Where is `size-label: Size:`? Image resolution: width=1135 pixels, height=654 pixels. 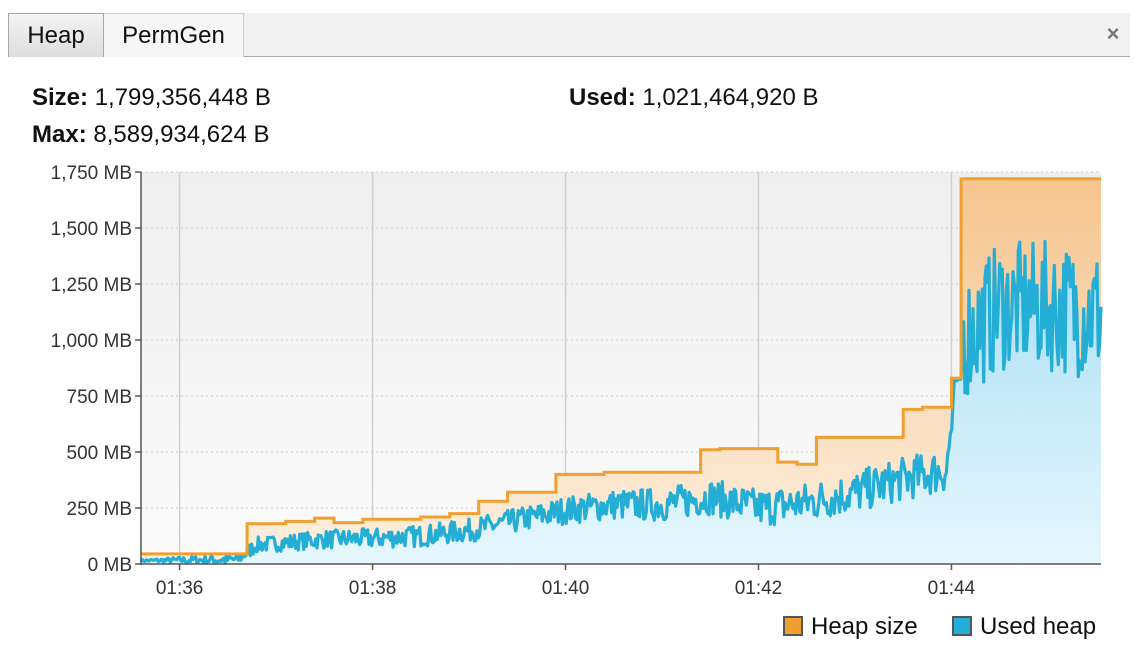
size-label: Size: is located at coordinates (60, 97).